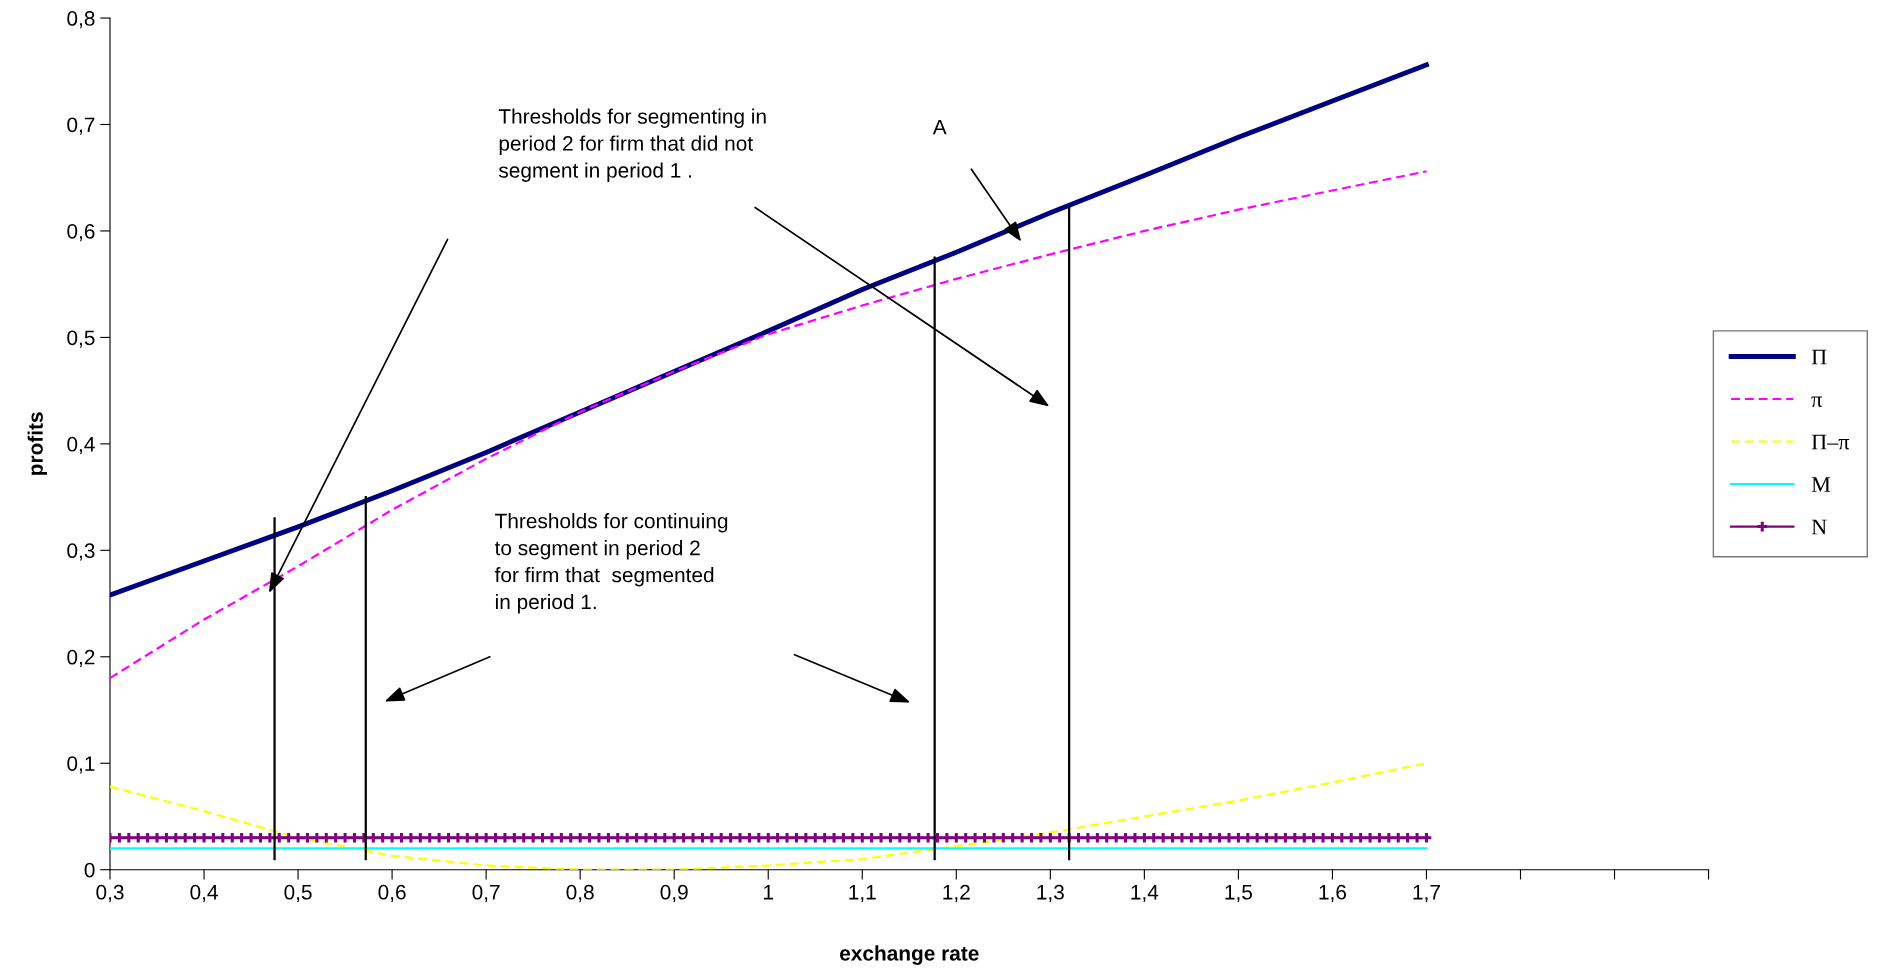  Describe the element at coordinates (611, 563) in the screenshot. I see `annotation: Thresholds for continuing to segment in period 2 for firm that segmented in period 1.` at that location.